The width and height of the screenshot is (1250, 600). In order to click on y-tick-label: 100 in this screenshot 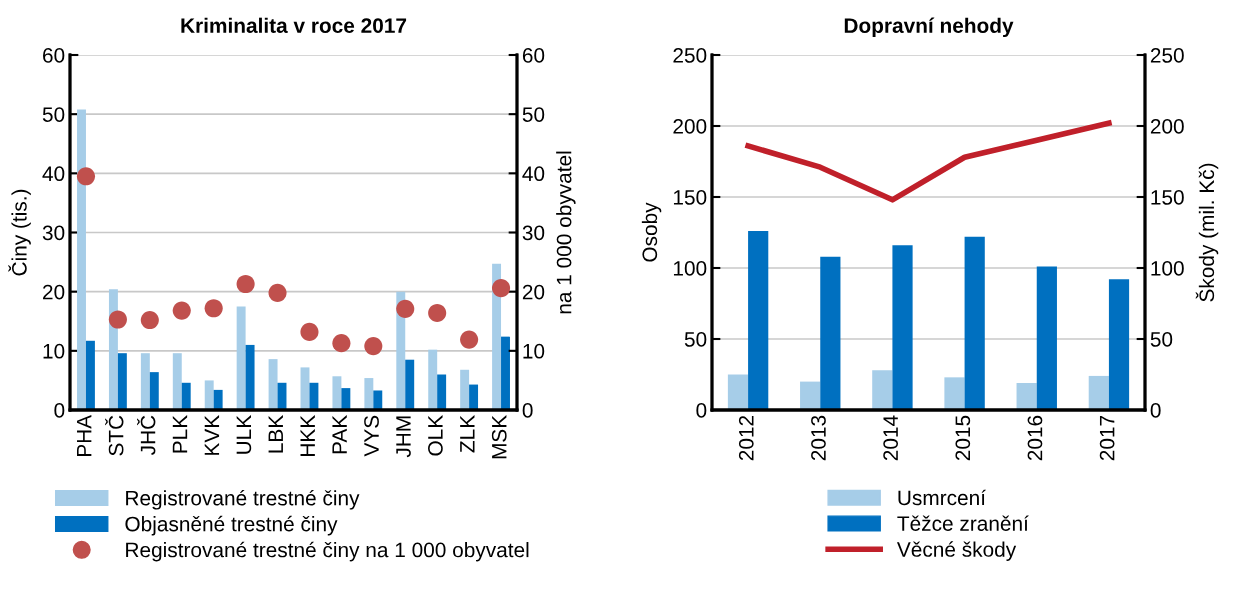, I will do `click(690, 268)`.